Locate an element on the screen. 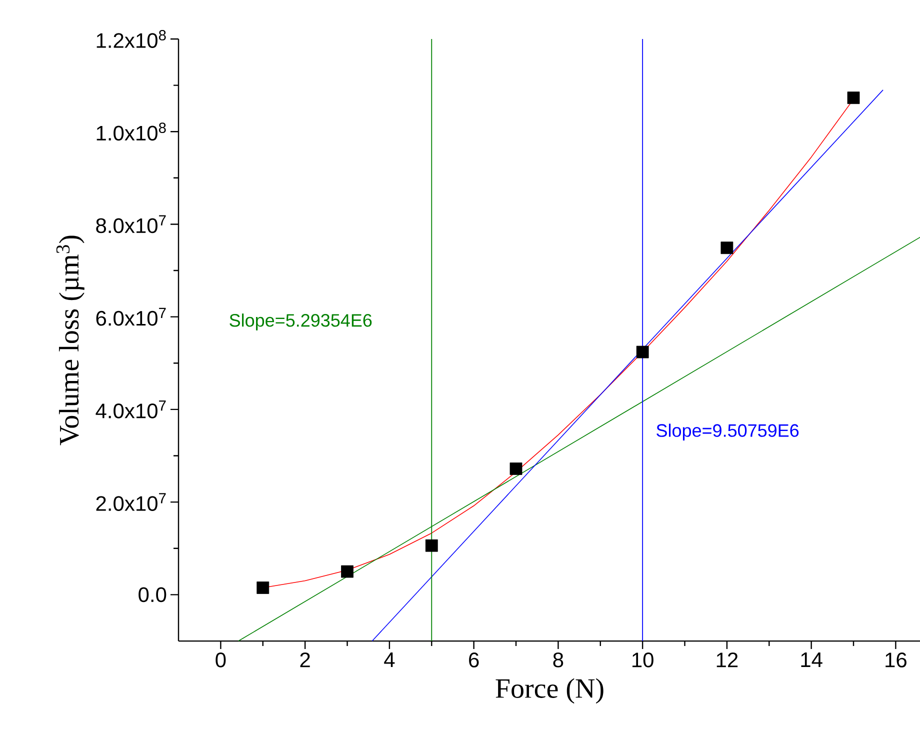 Image resolution: width=920 pixels, height=738 pixels. x-tick-label: 10 is located at coordinates (643, 660).